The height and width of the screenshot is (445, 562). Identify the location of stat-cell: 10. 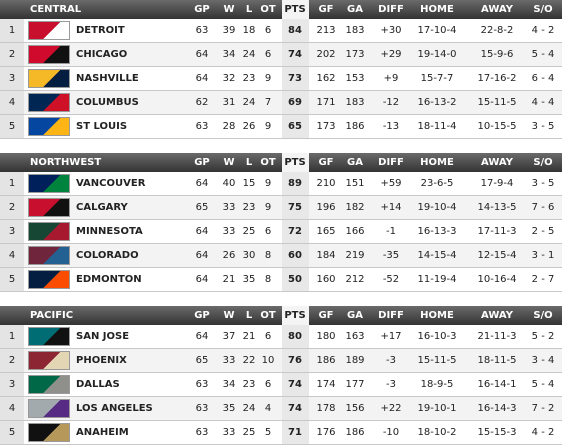
(268, 360).